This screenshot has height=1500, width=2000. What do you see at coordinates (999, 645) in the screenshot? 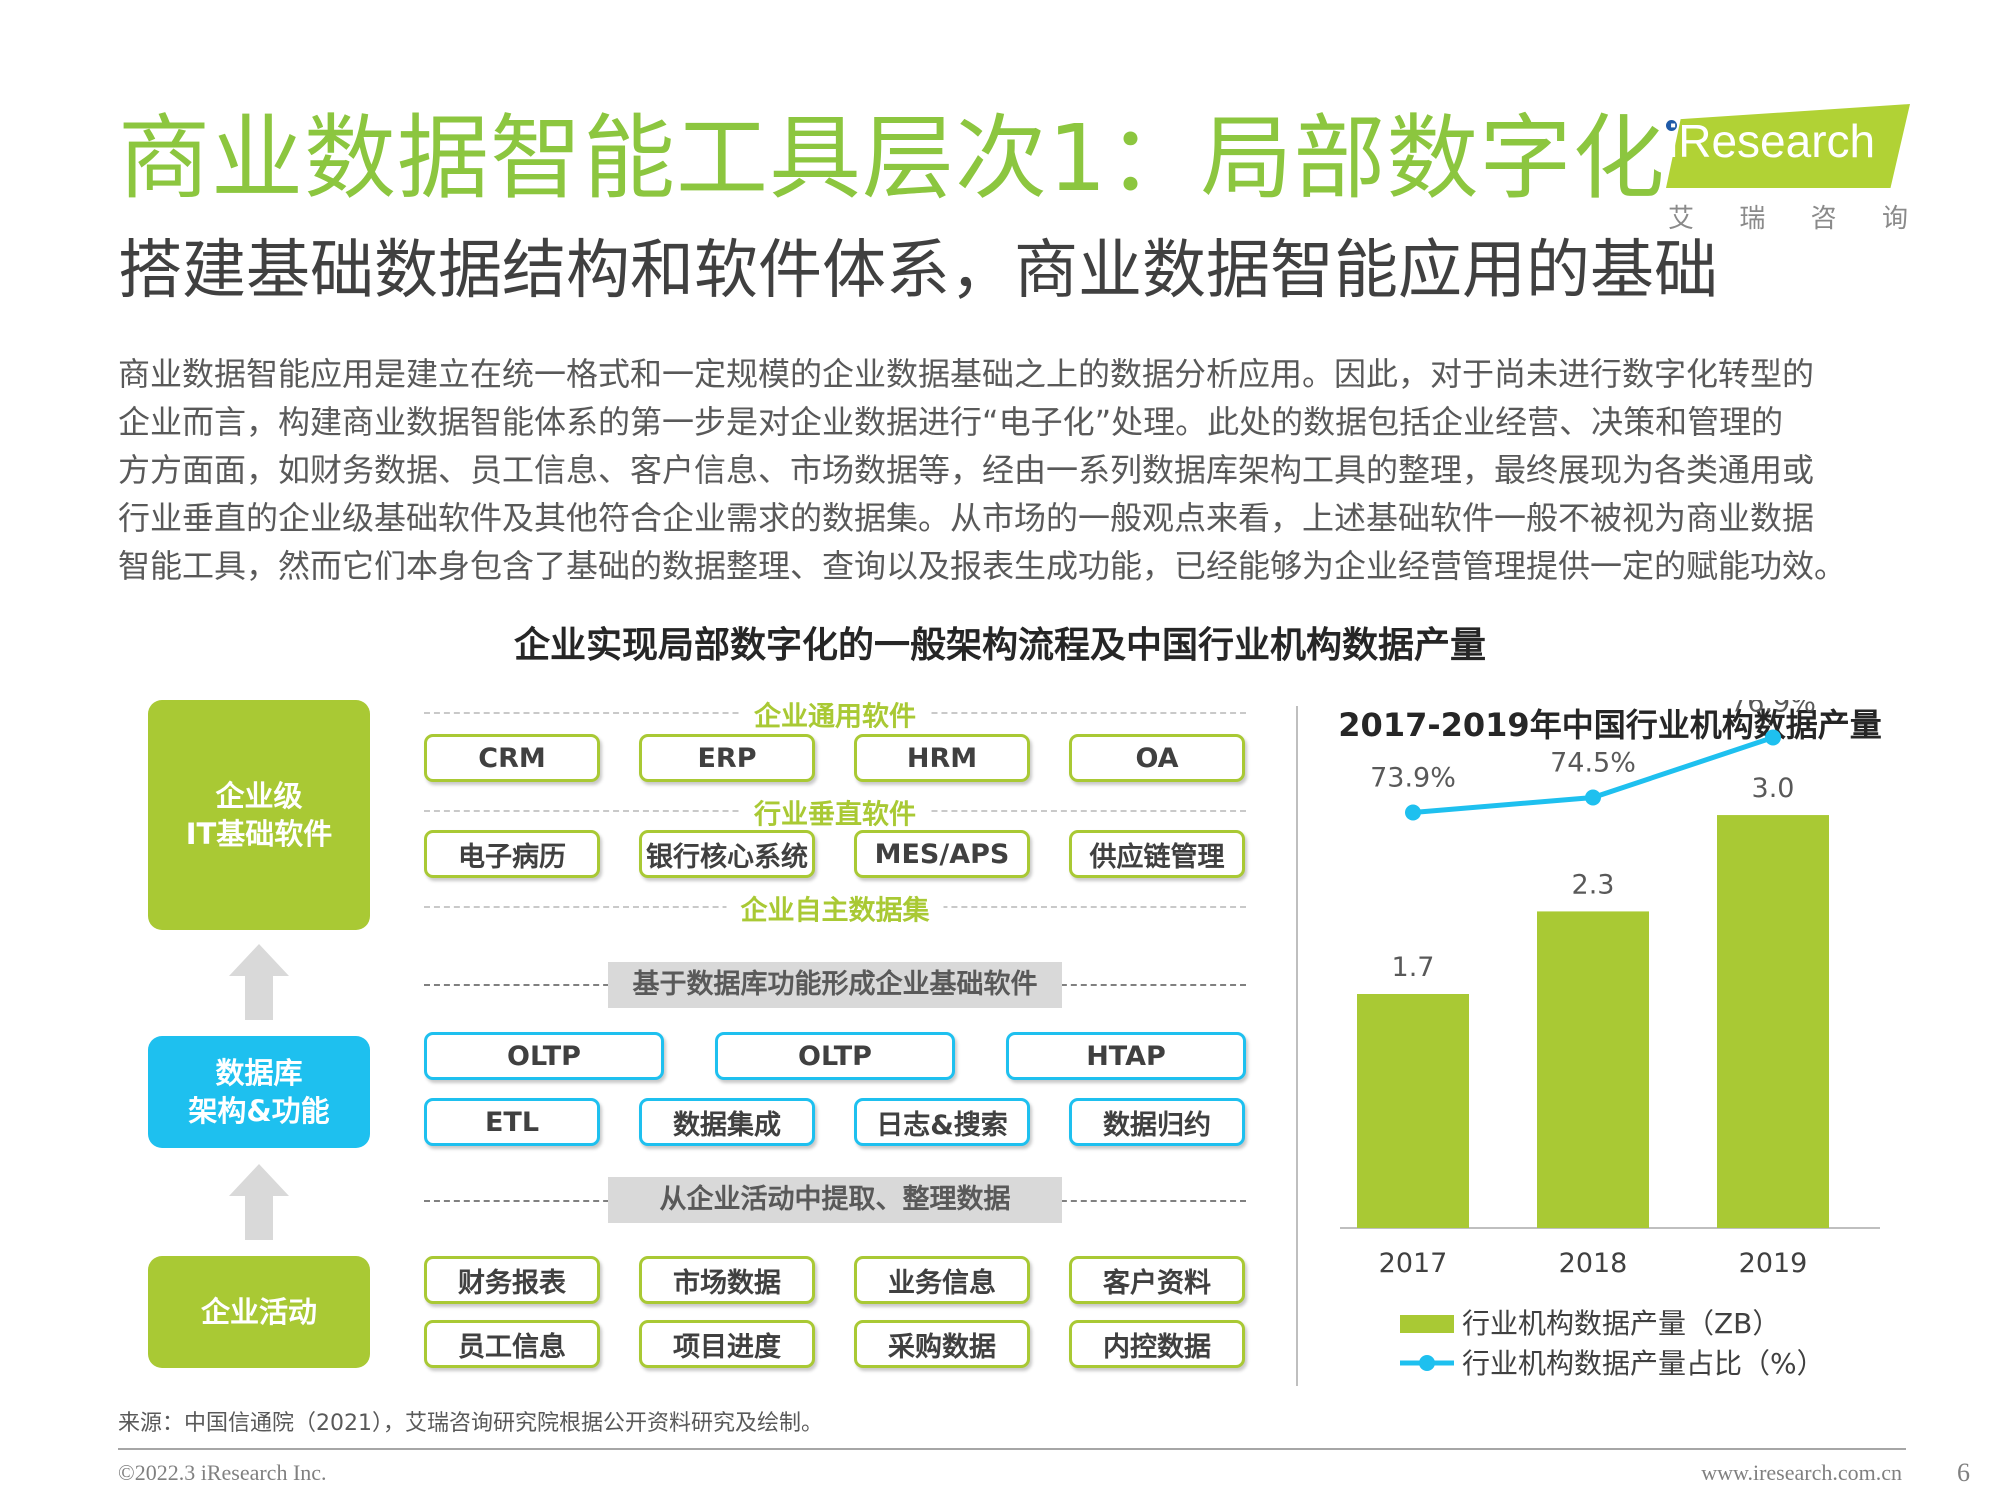
I see `figure-heading: 企业实现局部数字化的一般架构流程及中国行业机构数据产量` at bounding box center [999, 645].